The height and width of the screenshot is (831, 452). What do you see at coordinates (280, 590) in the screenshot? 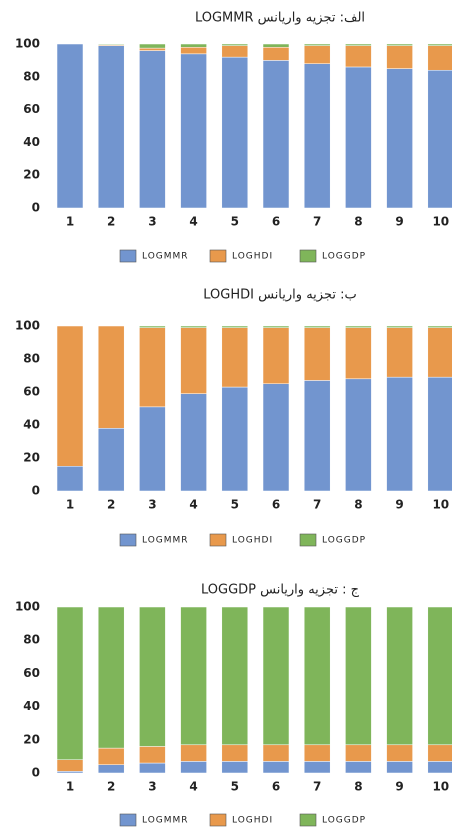
I see `chart-title: ج : تجزیه واریانس LOGGDP` at bounding box center [280, 590].